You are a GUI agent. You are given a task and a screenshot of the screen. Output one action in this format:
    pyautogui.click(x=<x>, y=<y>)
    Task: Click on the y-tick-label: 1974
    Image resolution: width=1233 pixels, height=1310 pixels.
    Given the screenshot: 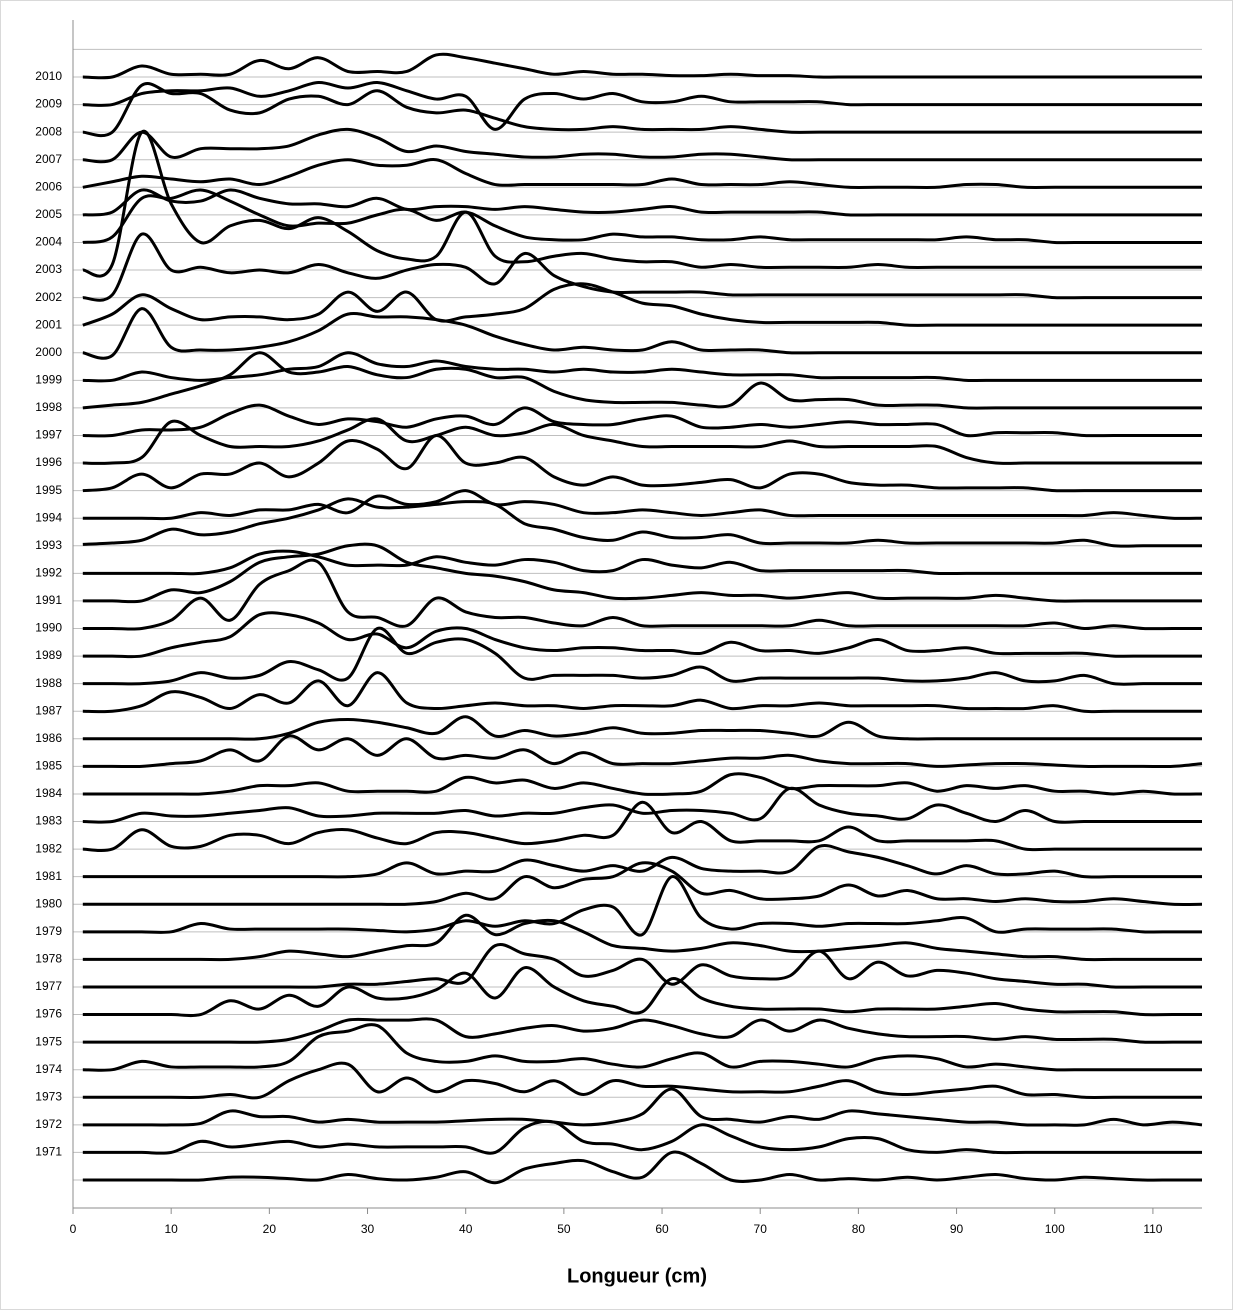 What is the action you would take?
    pyautogui.click(x=48, y=1069)
    